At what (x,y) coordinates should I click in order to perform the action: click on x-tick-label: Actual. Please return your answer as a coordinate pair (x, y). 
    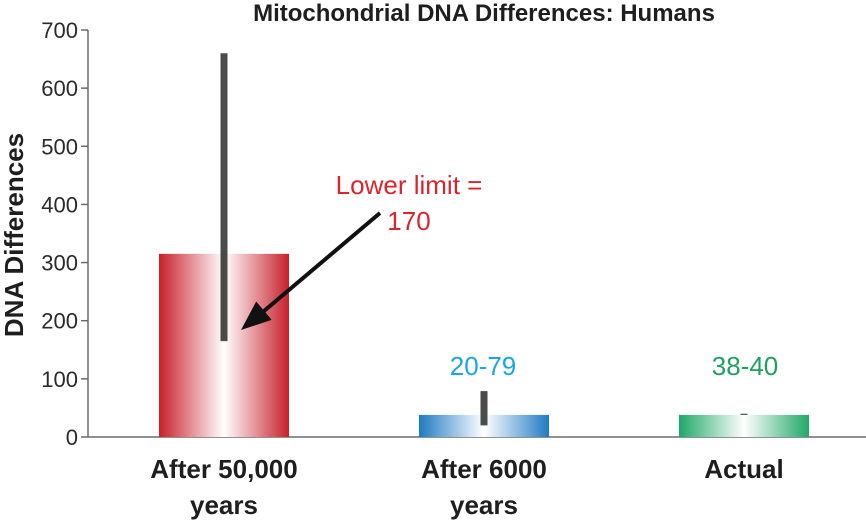
    Looking at the image, I should click on (743, 469).